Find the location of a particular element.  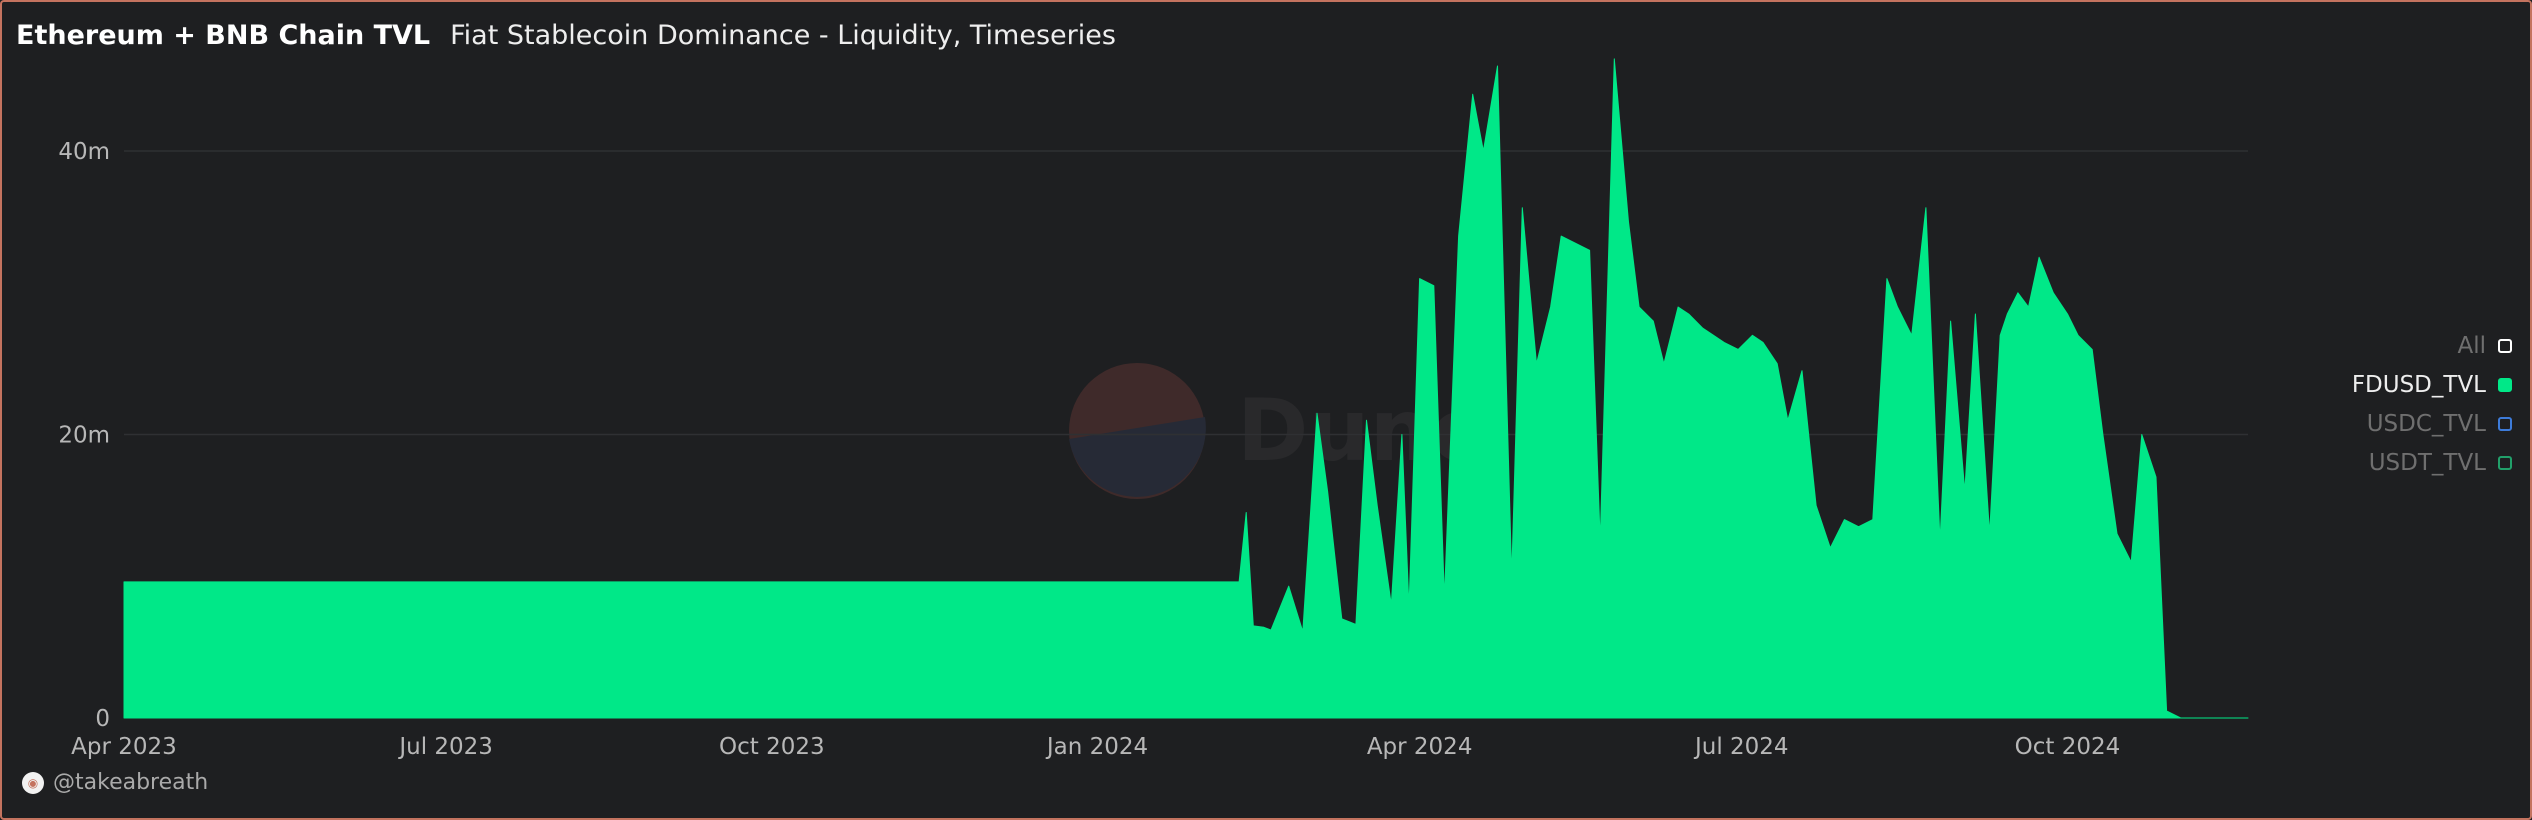

legend-item-fdusd-tvl: FDUSD_TVL is located at coordinates (2432, 384).